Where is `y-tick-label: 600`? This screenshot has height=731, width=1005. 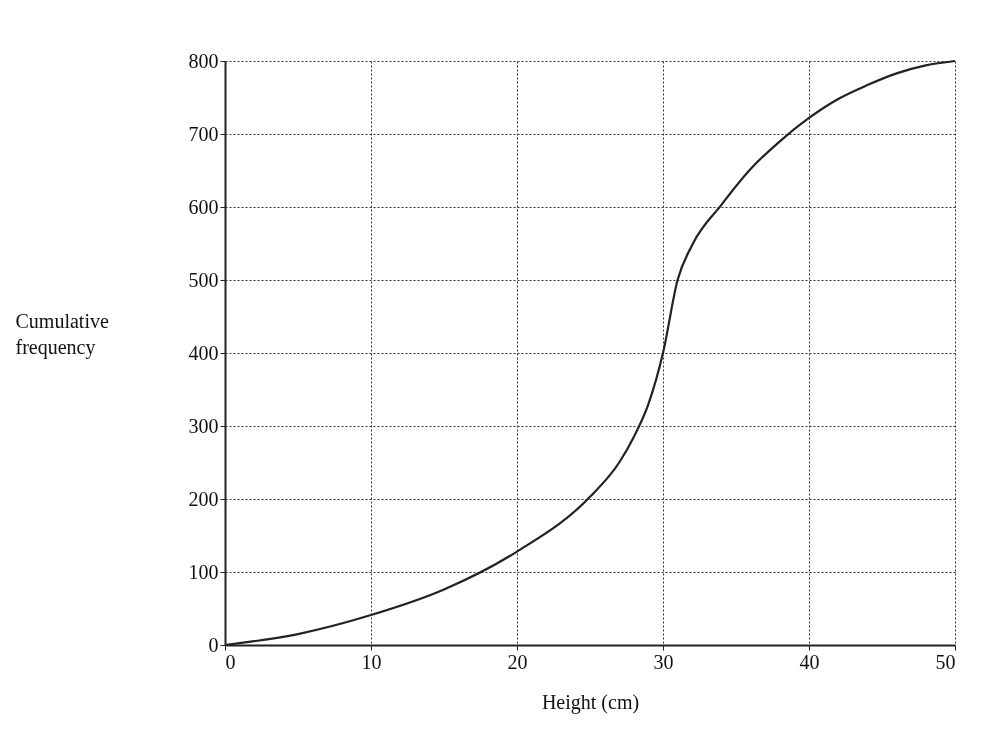 y-tick-label: 600 is located at coordinates (203, 206).